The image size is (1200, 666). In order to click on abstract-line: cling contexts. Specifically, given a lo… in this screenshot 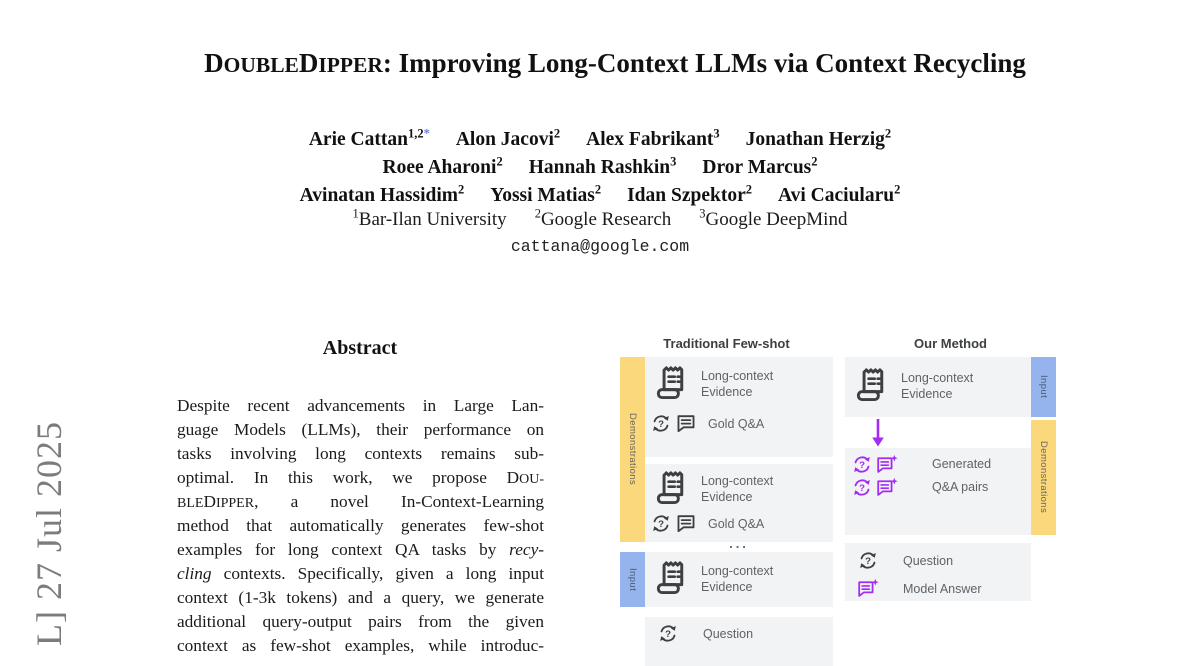, I will do `click(360, 574)`.